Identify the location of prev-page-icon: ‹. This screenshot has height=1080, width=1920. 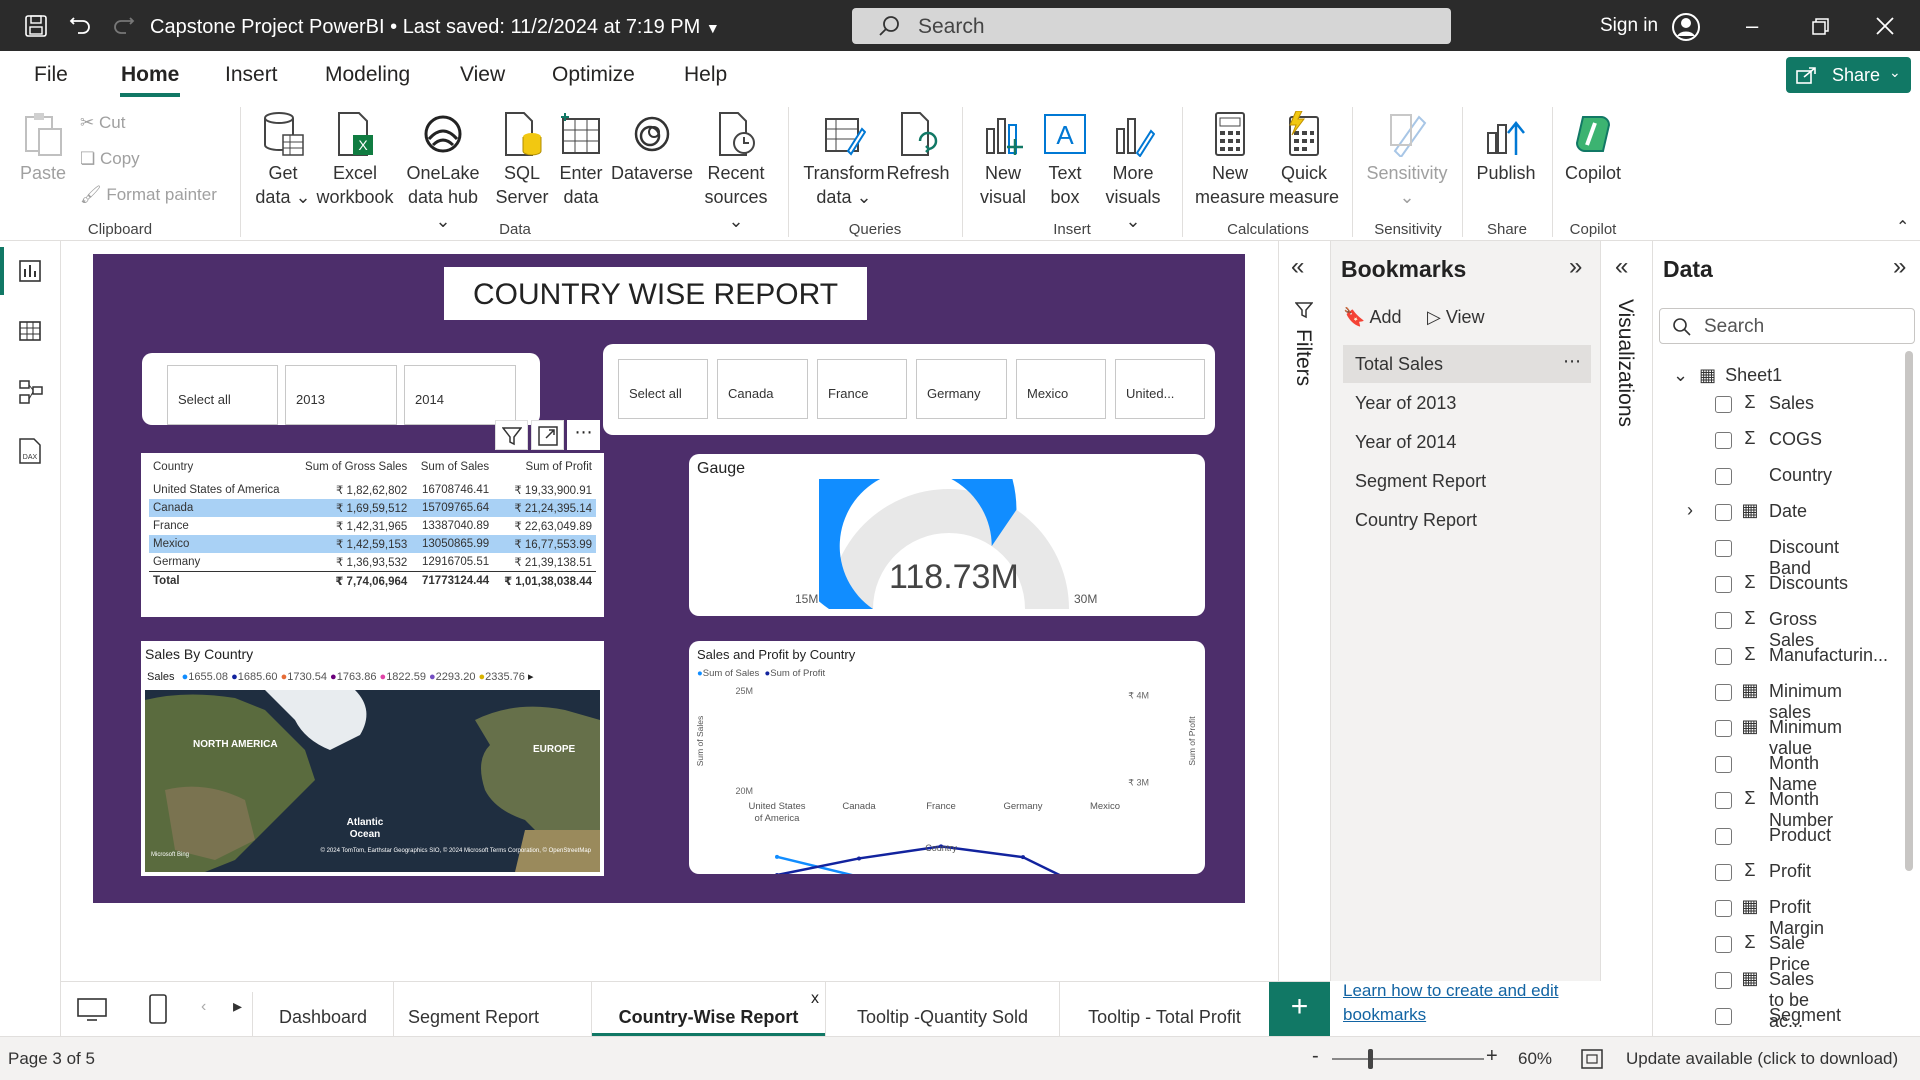
(204, 1006).